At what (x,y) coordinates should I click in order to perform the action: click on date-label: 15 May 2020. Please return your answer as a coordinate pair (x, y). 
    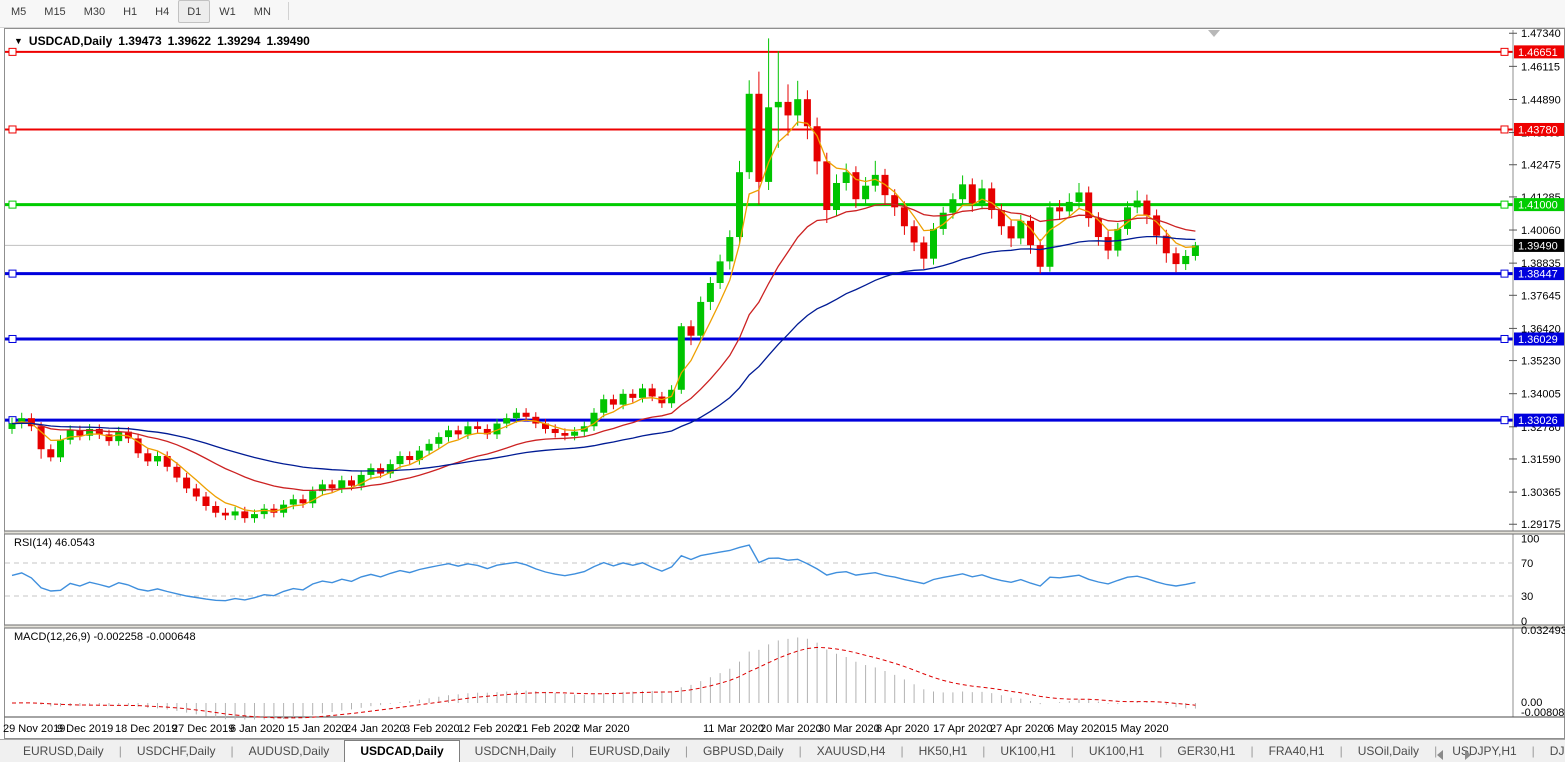
    Looking at the image, I should click on (1137, 729).